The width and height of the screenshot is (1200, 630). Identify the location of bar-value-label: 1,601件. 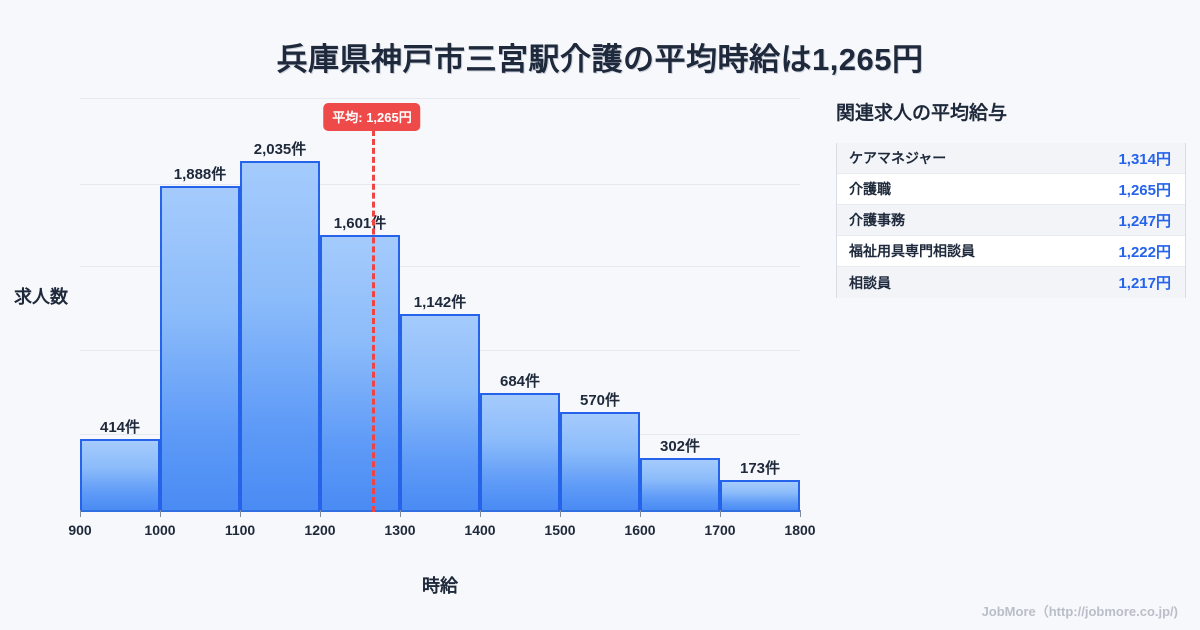
(360, 224).